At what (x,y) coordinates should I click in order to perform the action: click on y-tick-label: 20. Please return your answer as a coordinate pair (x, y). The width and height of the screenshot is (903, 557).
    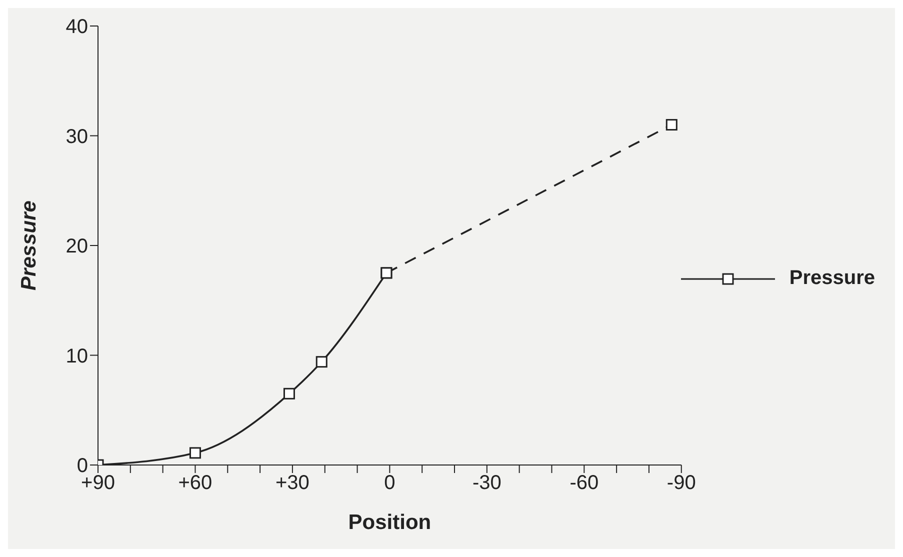
    Looking at the image, I should click on (77, 247).